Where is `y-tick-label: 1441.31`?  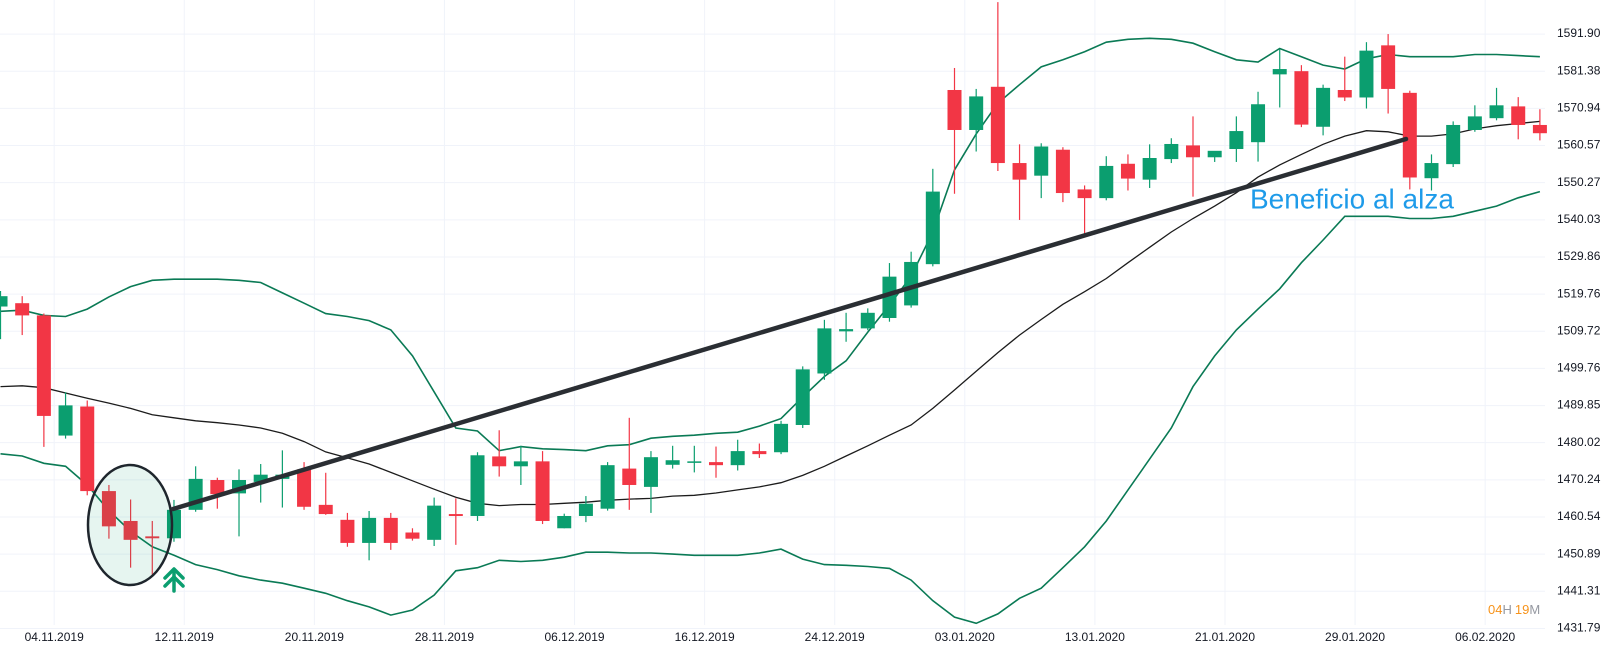
y-tick-label: 1441.31 is located at coordinates (1579, 590).